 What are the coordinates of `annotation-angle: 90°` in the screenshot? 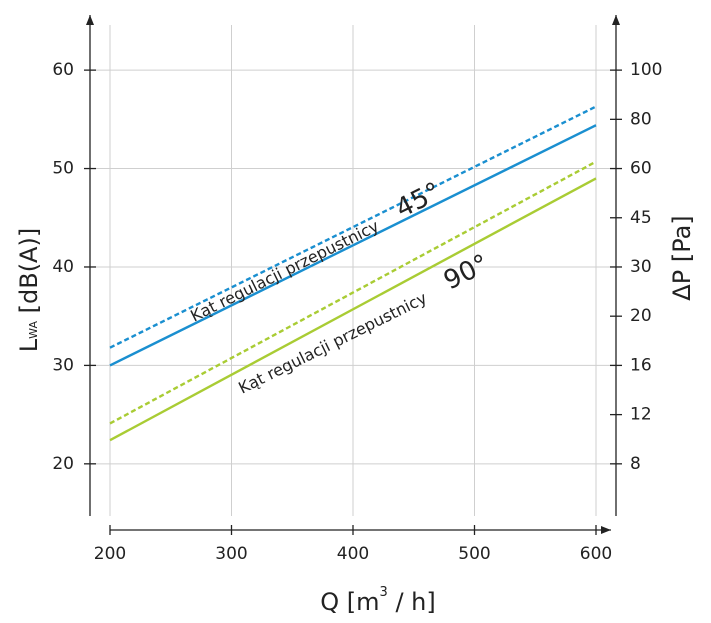 It's located at (466, 272).